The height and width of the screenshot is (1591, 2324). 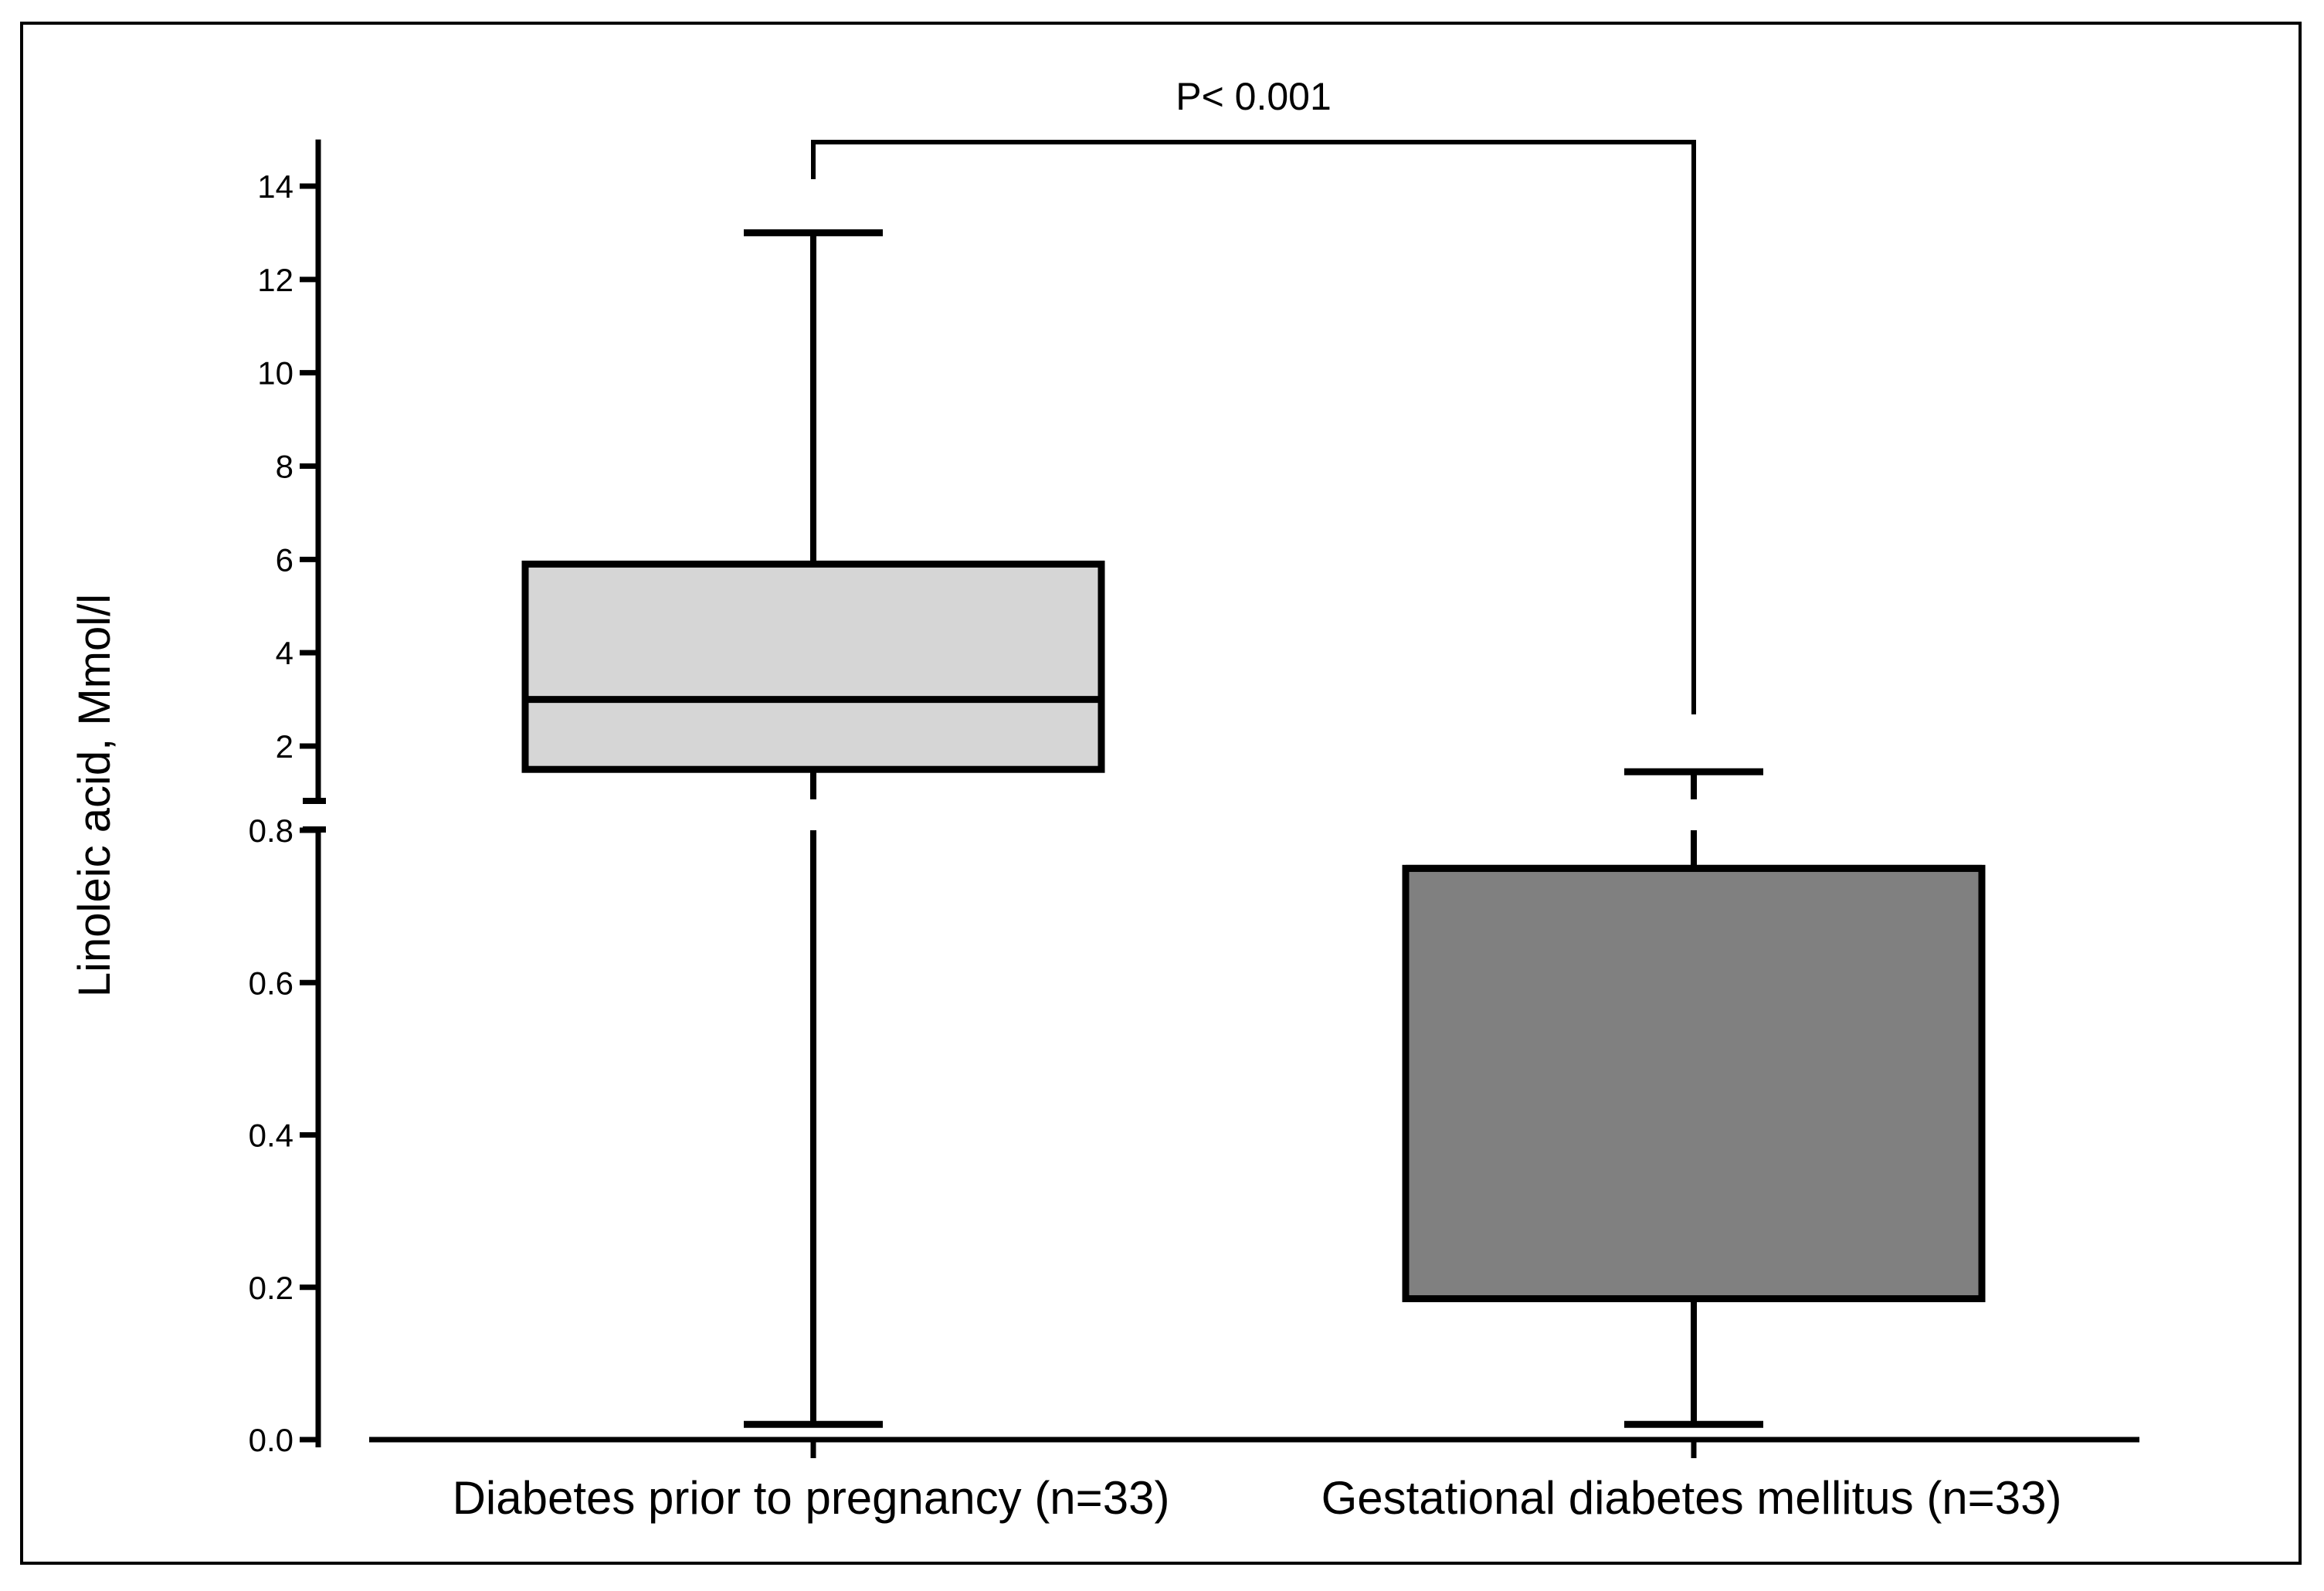 What do you see at coordinates (271, 1440) in the screenshot?
I see `y-tick-label: 0.0` at bounding box center [271, 1440].